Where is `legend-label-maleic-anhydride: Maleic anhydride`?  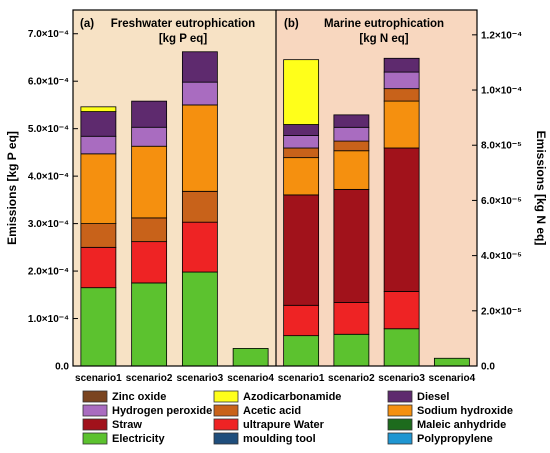
legend-label-maleic-anhydride: Maleic anhydride is located at coordinates (461, 425).